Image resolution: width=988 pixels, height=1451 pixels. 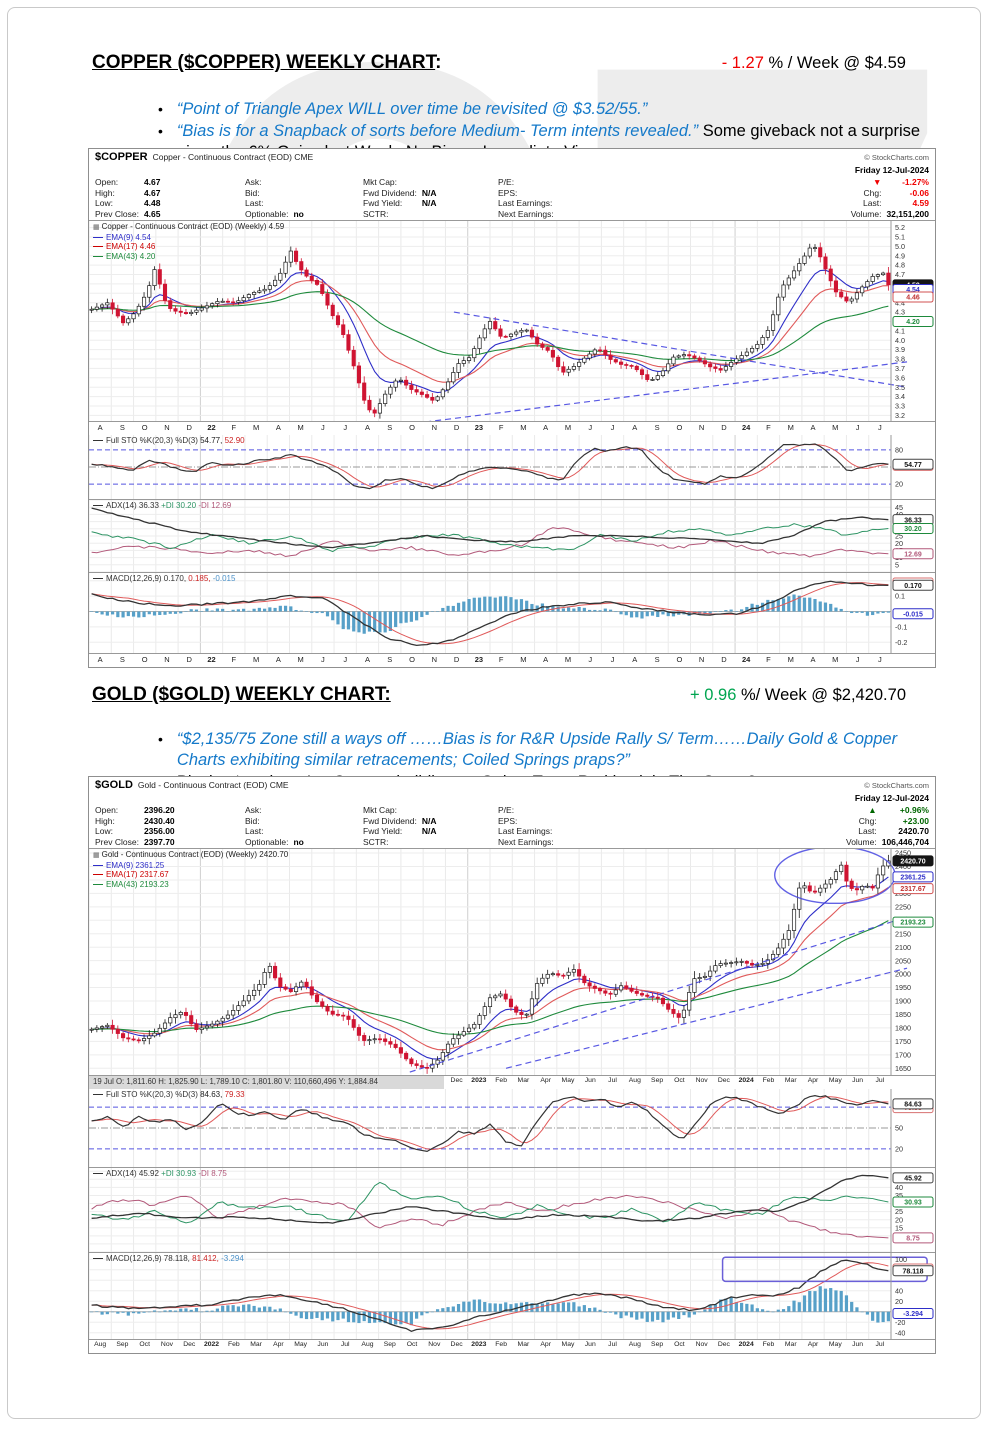 What do you see at coordinates (152, 203) in the screenshot?
I see `low-value: 4.48` at bounding box center [152, 203].